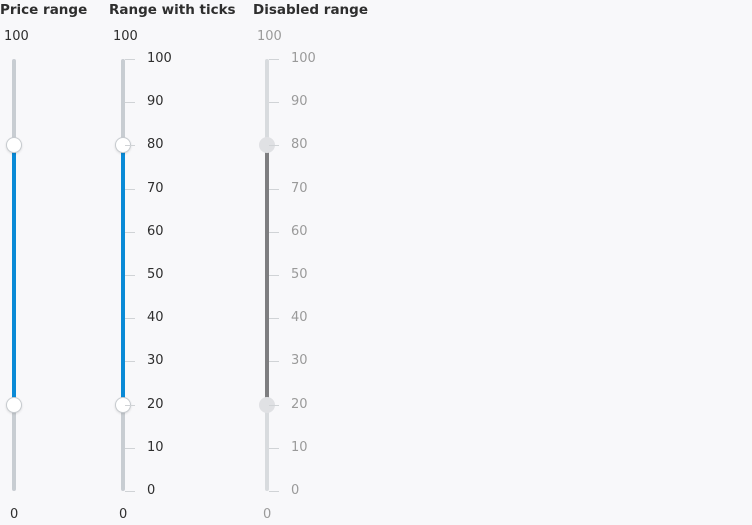 The width and height of the screenshot is (752, 525). Describe the element at coordinates (299, 145) in the screenshot. I see `disabled-tick-label: 80` at that location.